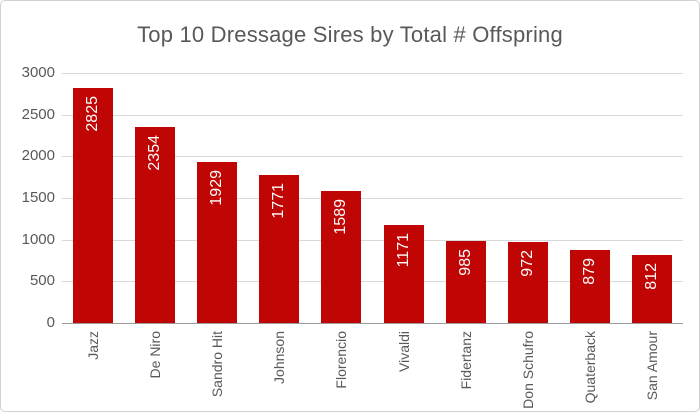  Describe the element at coordinates (403, 274) in the screenshot. I see `bar: 1171` at that location.